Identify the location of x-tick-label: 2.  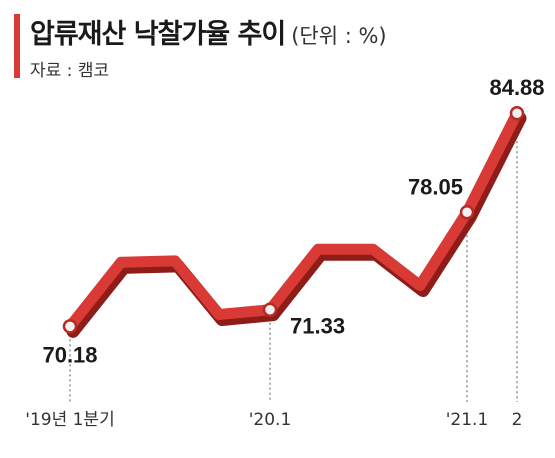
(517, 420).